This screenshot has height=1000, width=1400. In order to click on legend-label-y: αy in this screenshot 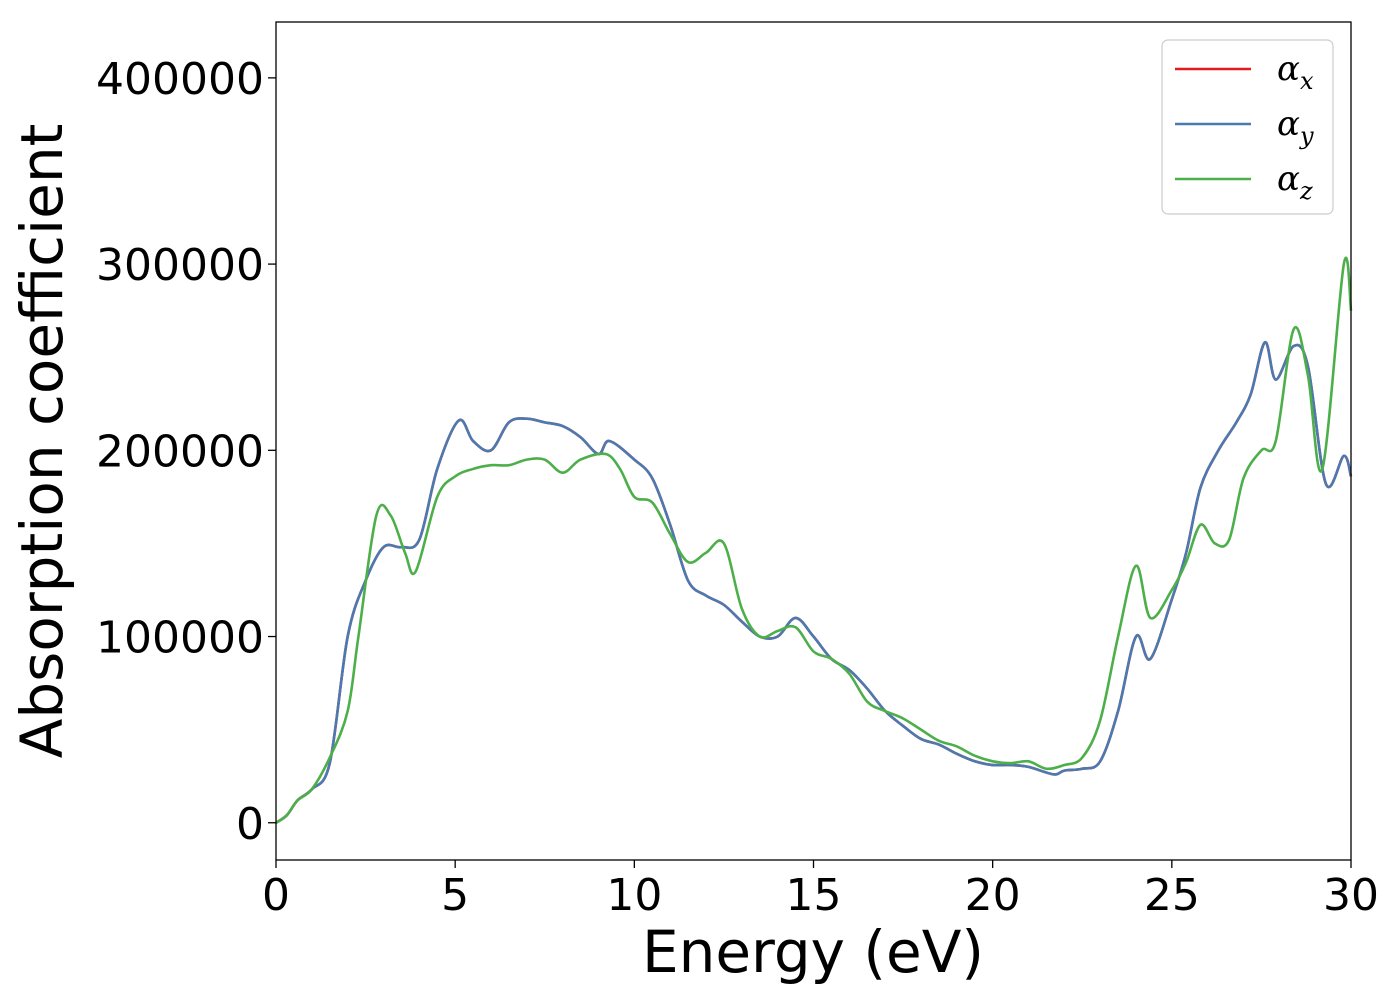, I will do `click(1295, 127)`.